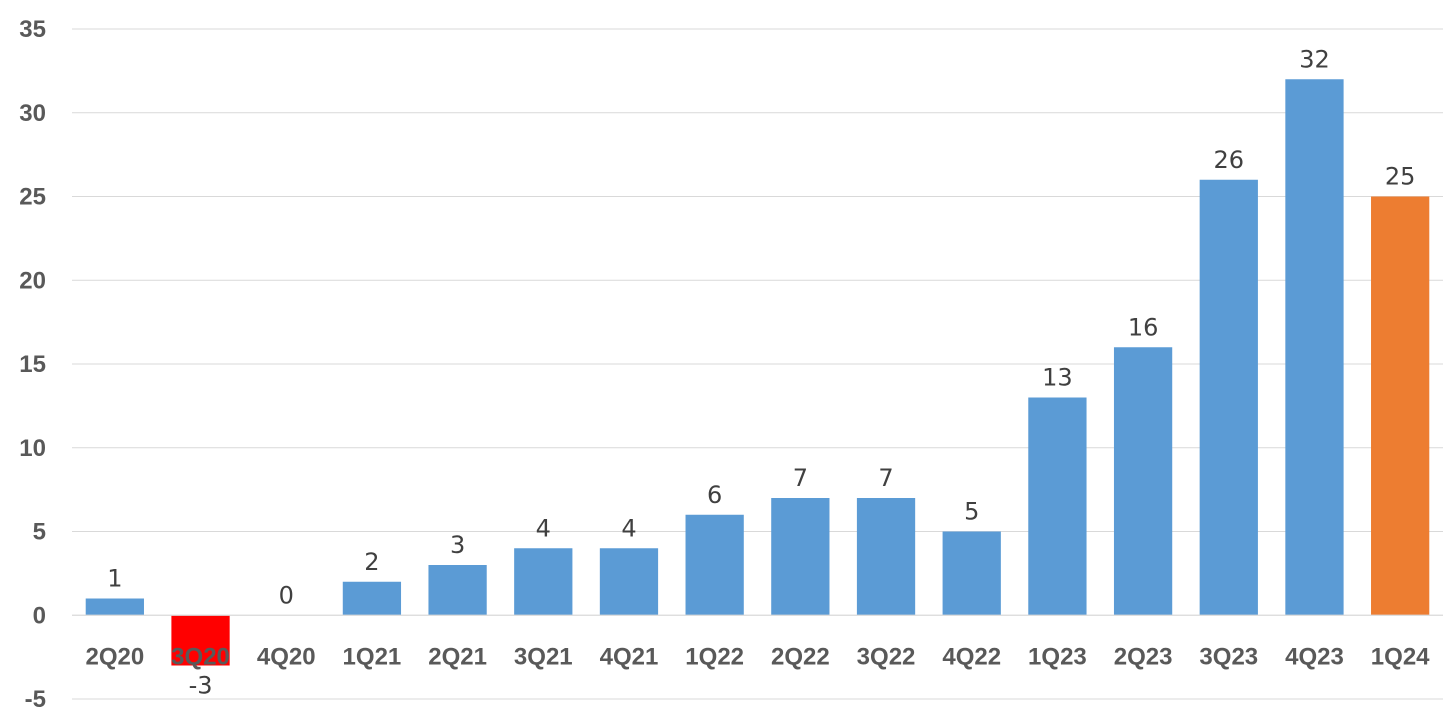 The image size is (1456, 727). Describe the element at coordinates (714, 656) in the screenshot. I see `x-tick-label: 1Q22` at that location.